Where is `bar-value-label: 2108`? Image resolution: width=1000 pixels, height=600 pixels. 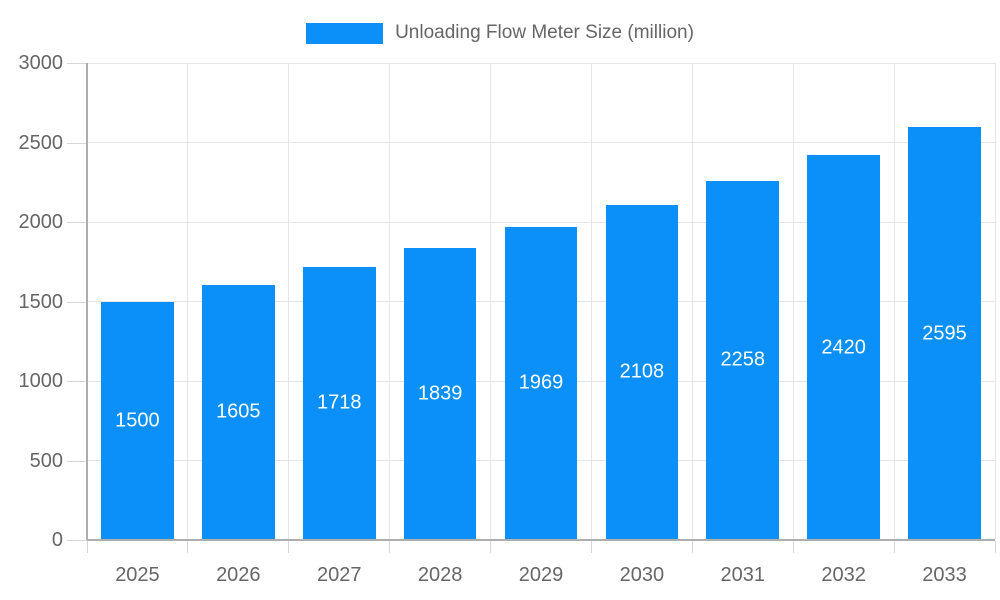 bar-value-label: 2108 is located at coordinates (642, 371).